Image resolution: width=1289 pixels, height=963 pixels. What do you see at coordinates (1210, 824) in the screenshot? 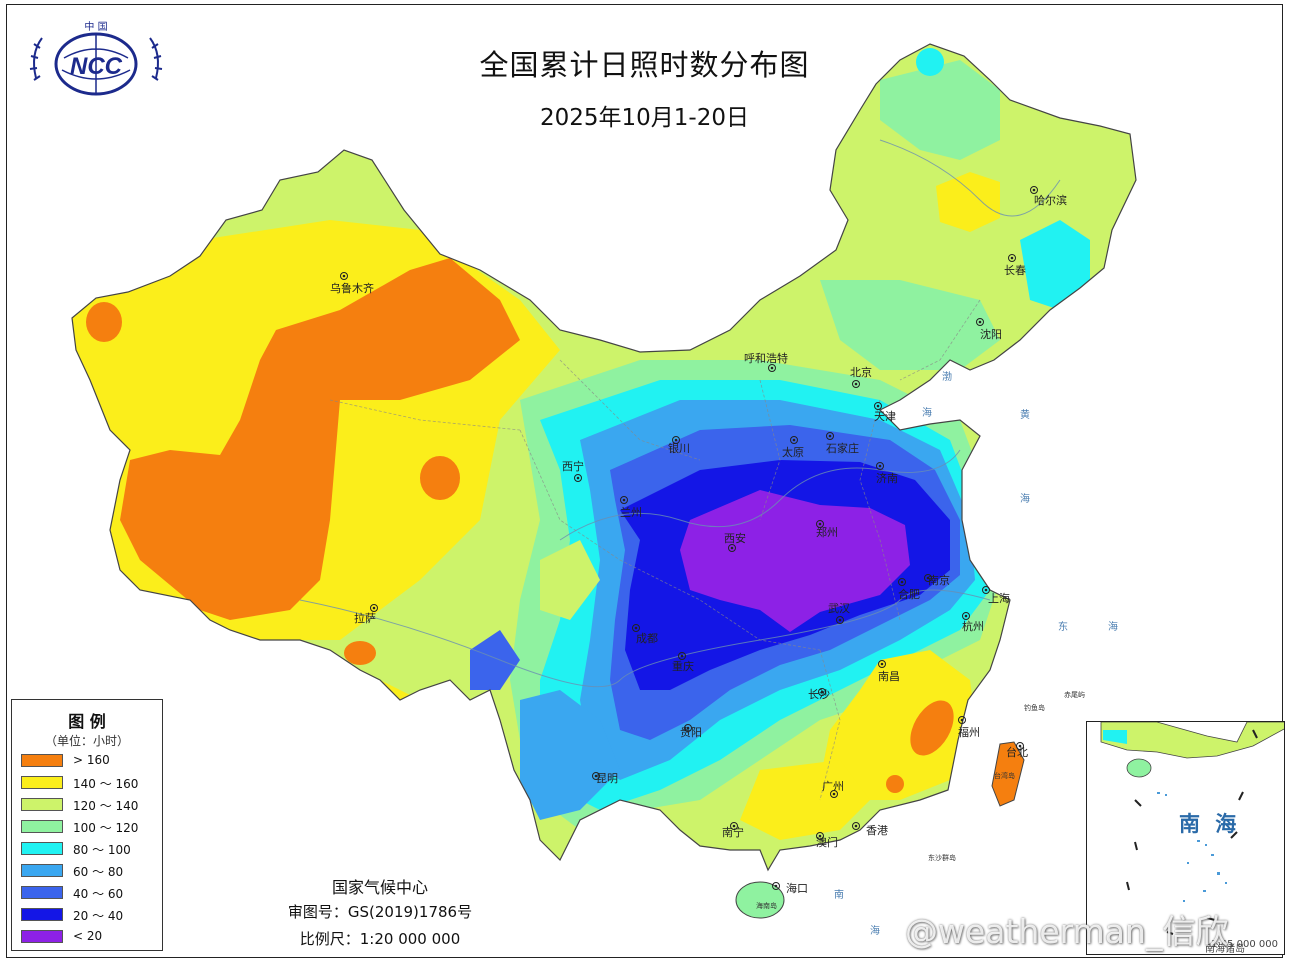
I see `inset-label: 南 海` at bounding box center [1210, 824].